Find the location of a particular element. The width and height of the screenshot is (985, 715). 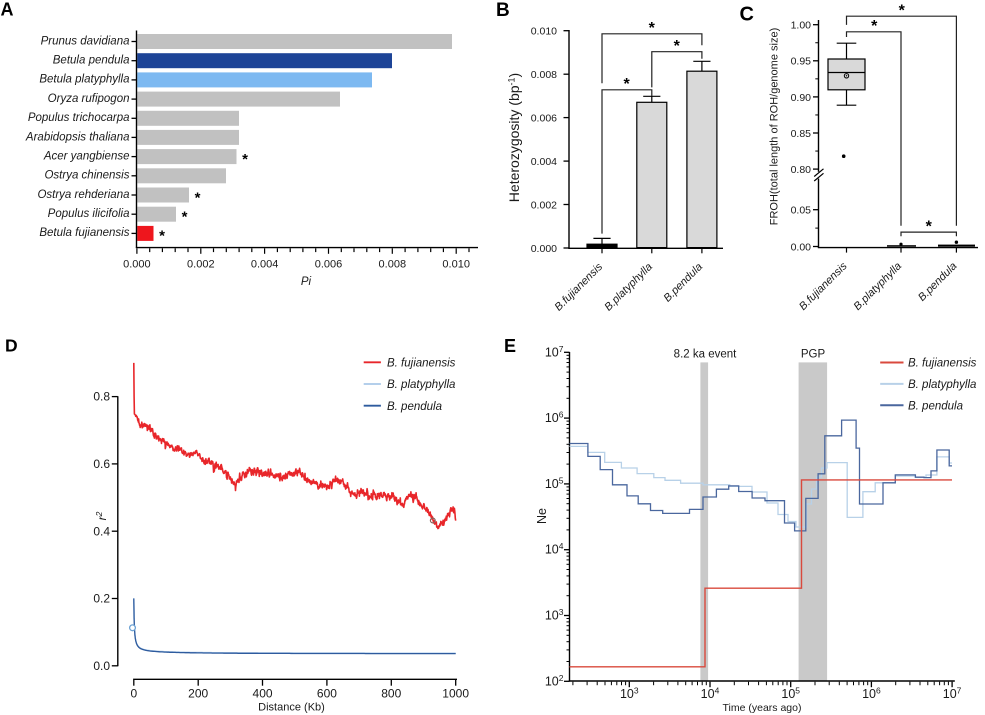

svg-text: 0.90 is located at coordinates (801, 98).